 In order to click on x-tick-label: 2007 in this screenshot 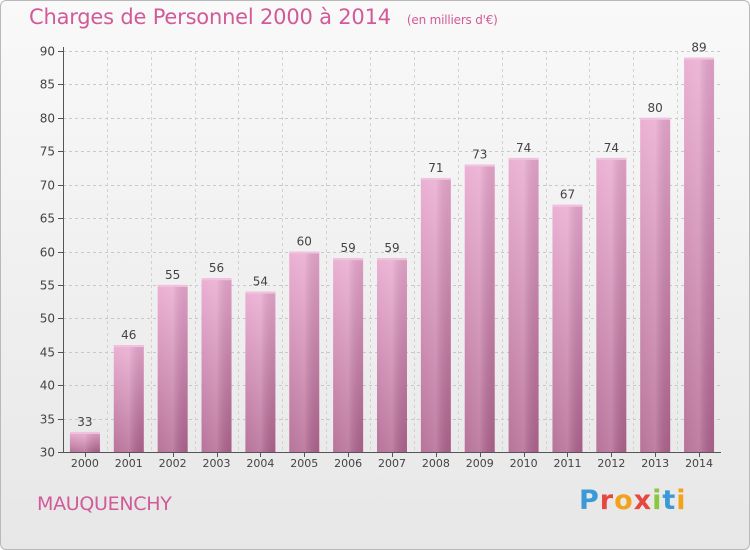, I will do `click(392, 463)`.